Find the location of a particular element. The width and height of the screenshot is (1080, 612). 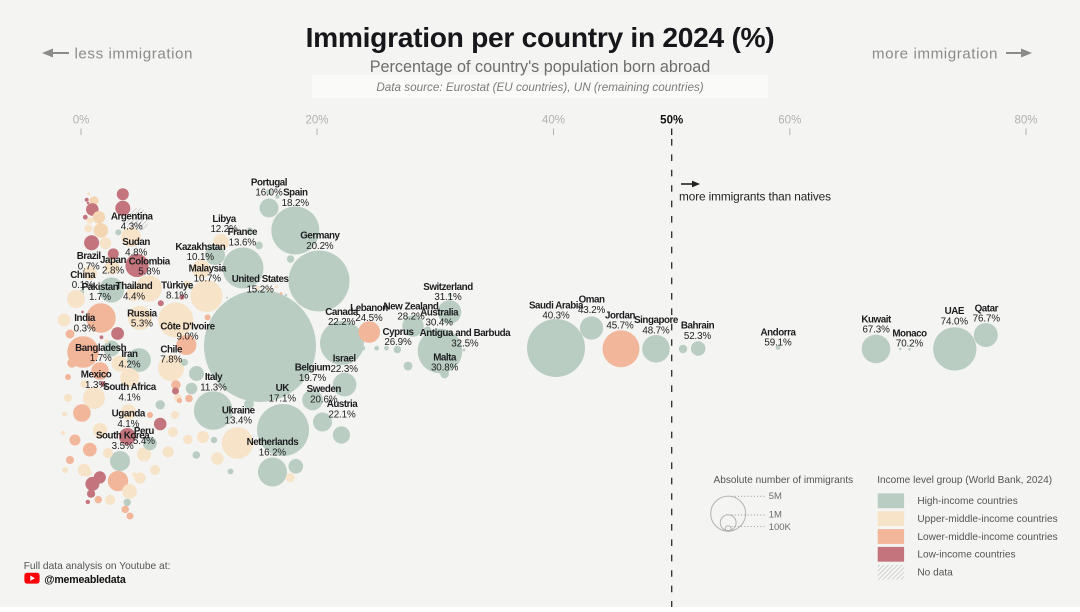

svg-text: more immigration is located at coordinates (935, 54).